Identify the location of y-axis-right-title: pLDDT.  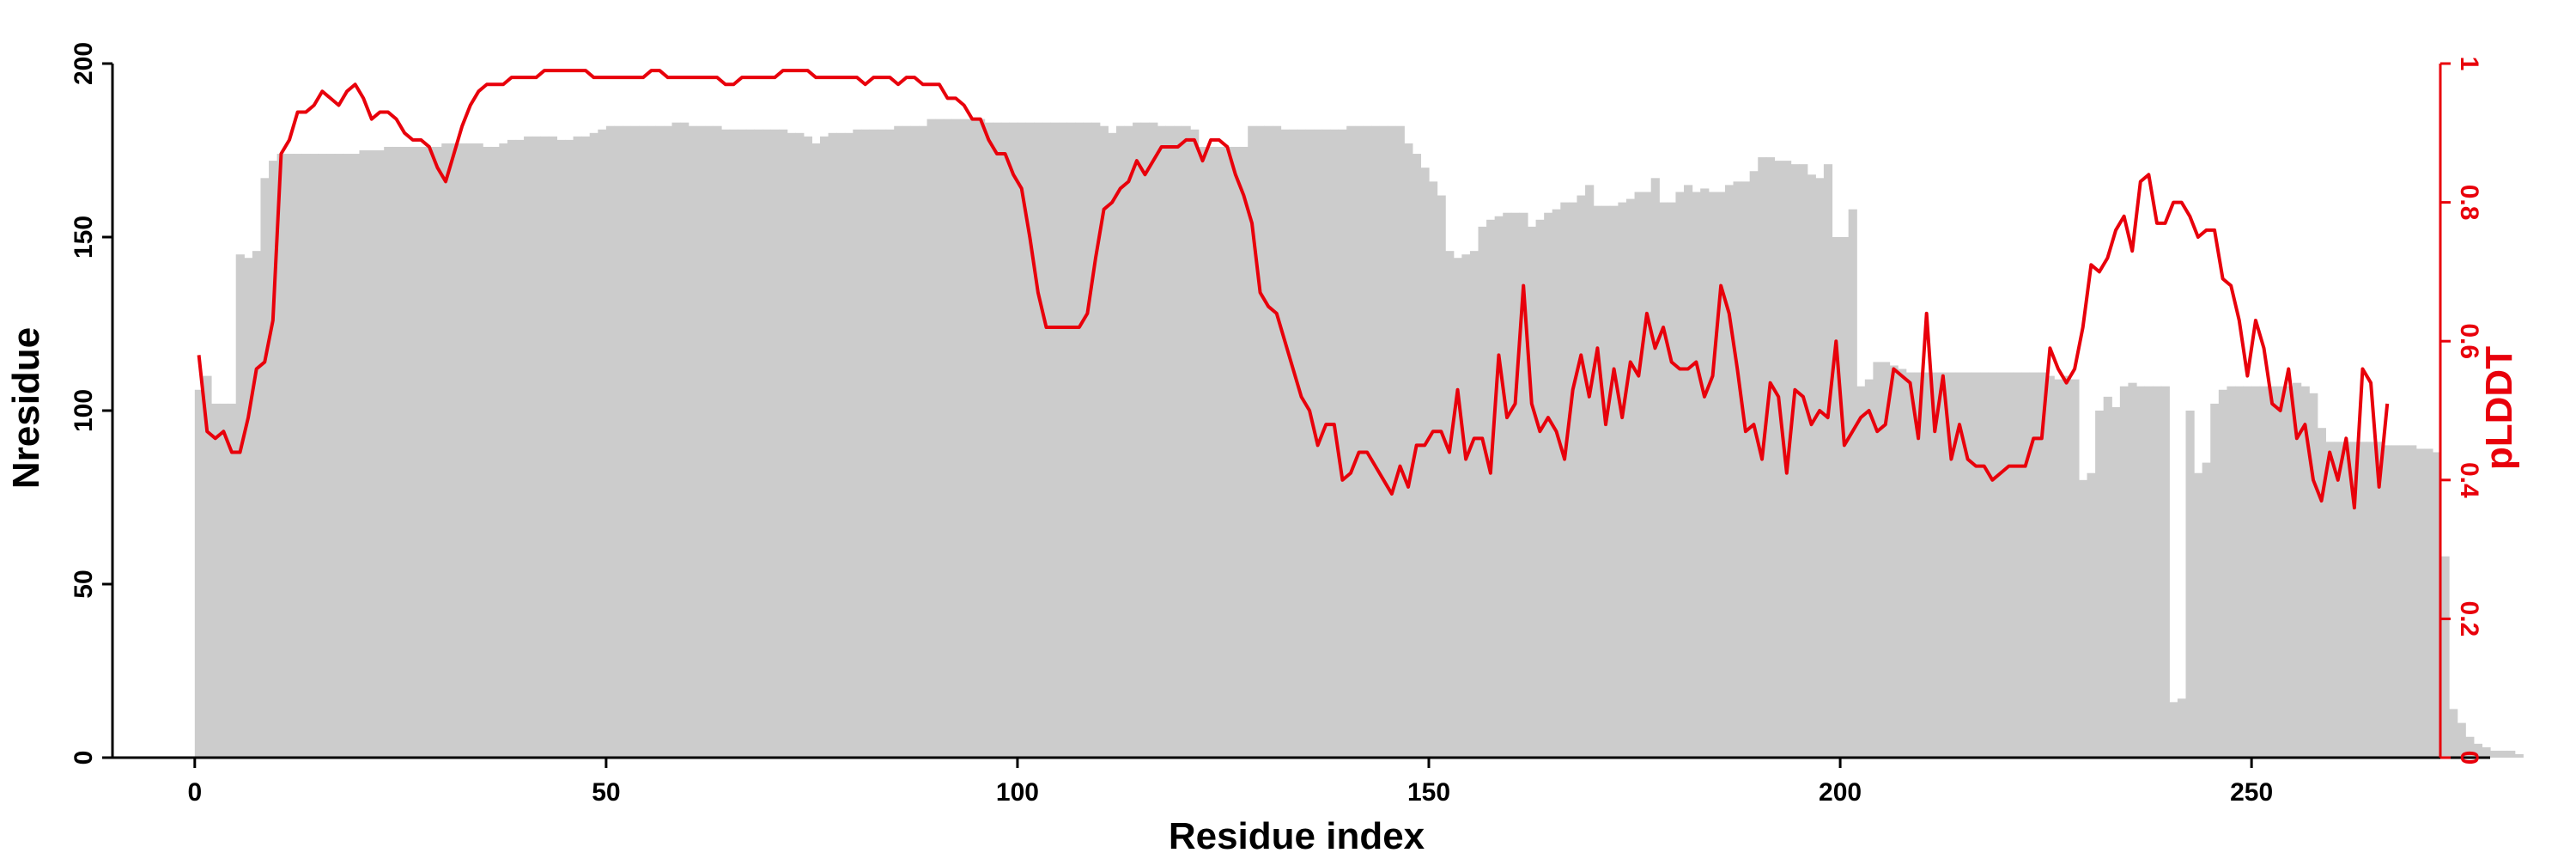
(2499, 408).